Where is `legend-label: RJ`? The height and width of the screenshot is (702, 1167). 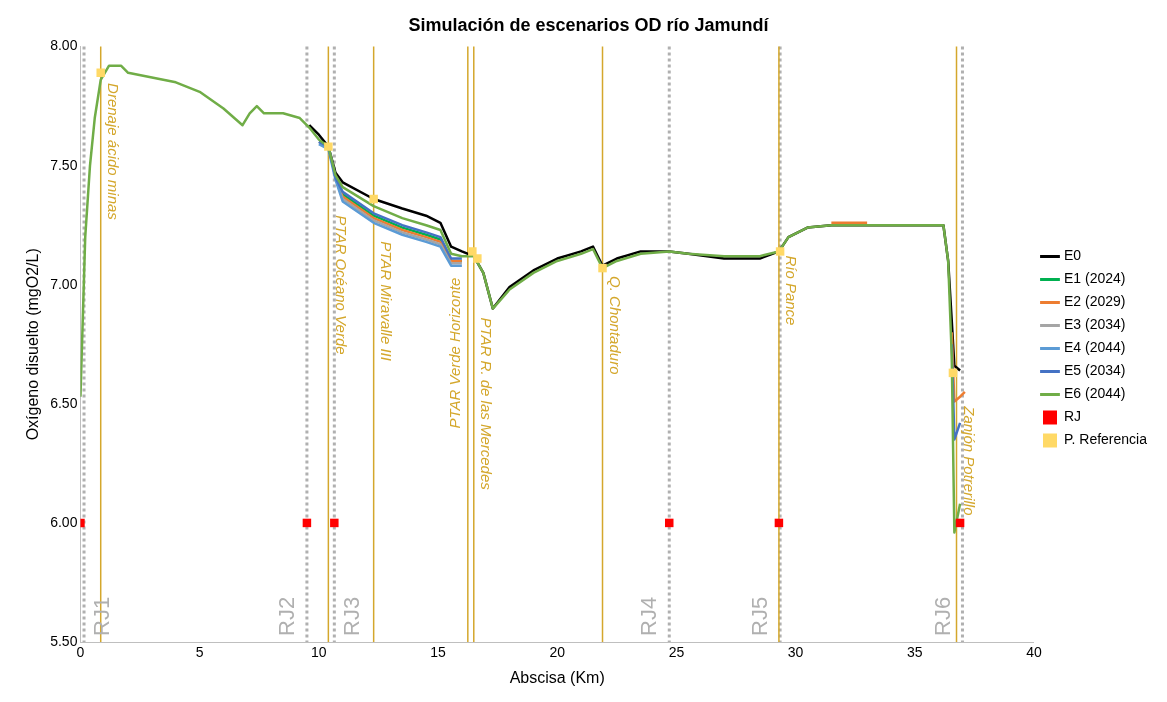
legend-label: RJ is located at coordinates (1072, 416).